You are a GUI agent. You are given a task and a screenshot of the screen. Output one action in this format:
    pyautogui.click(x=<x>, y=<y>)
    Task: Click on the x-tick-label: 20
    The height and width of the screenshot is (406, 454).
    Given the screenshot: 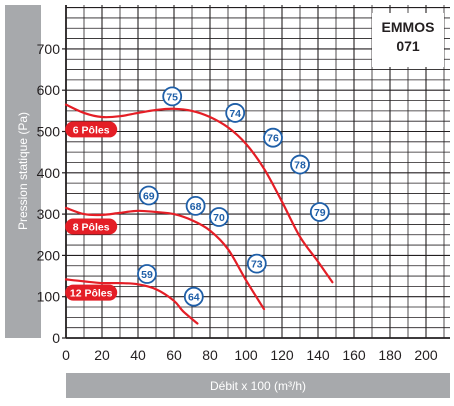 What is the action you would take?
    pyautogui.click(x=102, y=355)
    